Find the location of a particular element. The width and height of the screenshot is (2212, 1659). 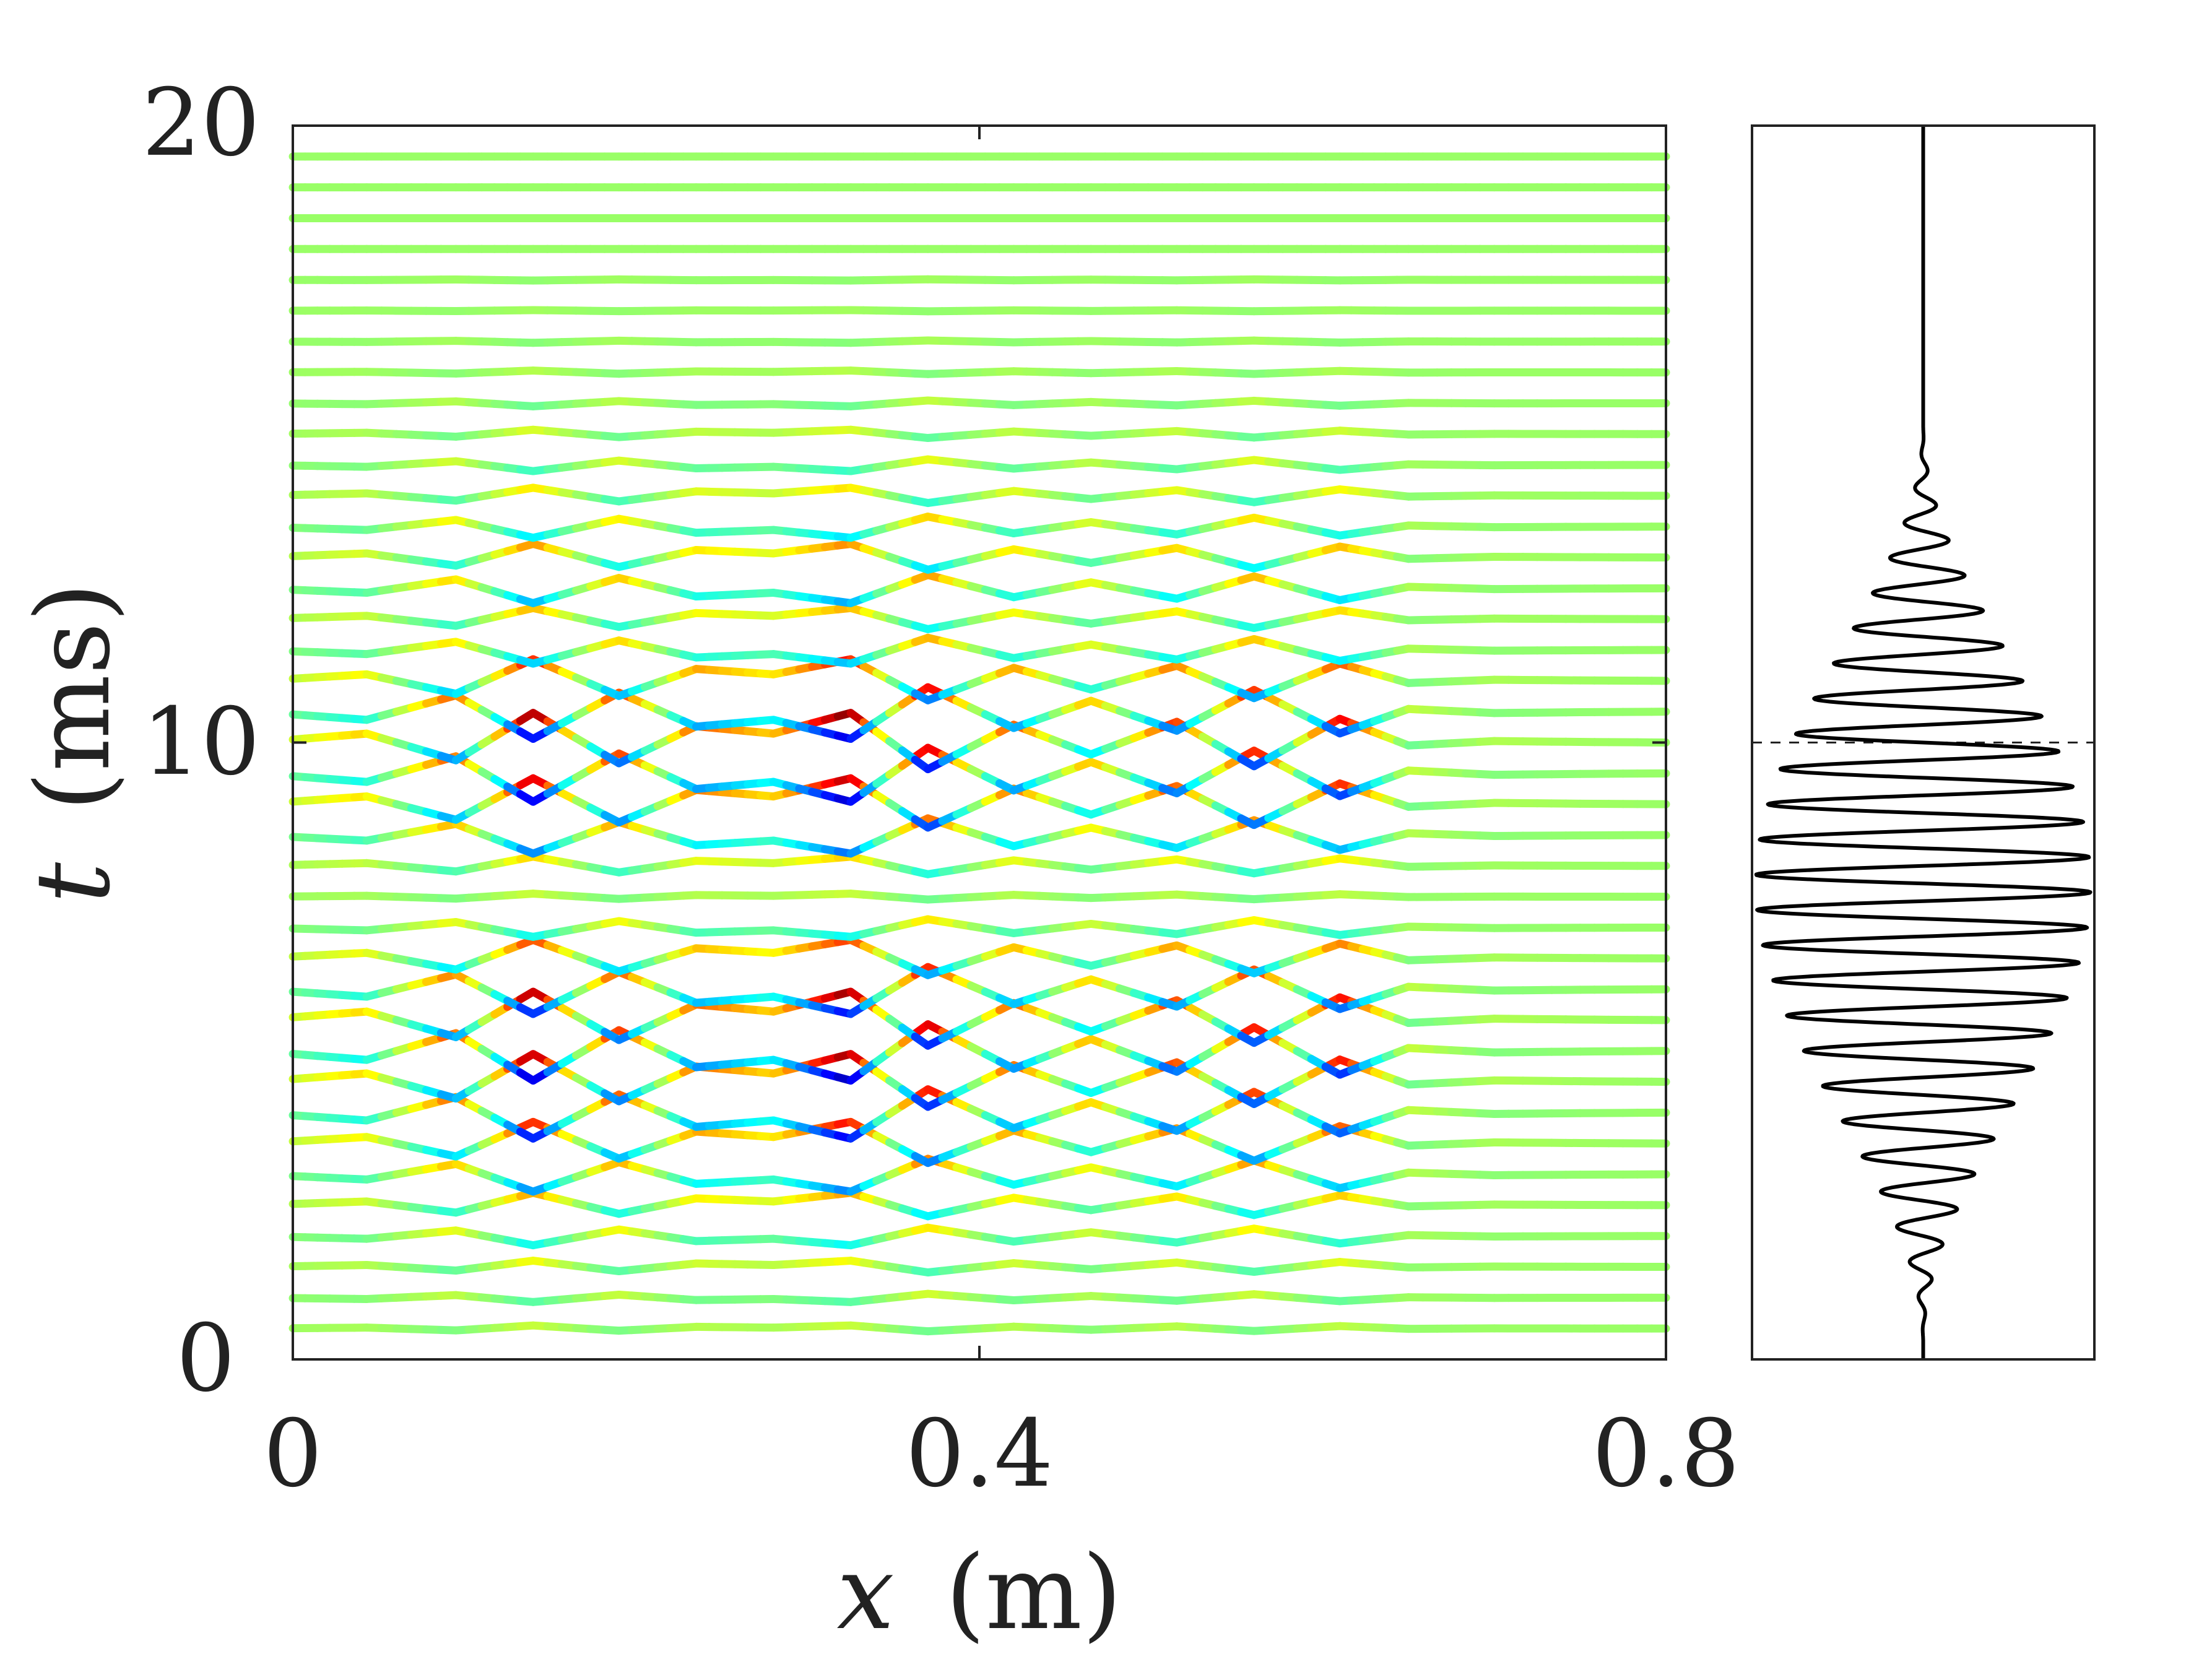

x-tick-label-0.4: 0.4 is located at coordinates (980, 1454).